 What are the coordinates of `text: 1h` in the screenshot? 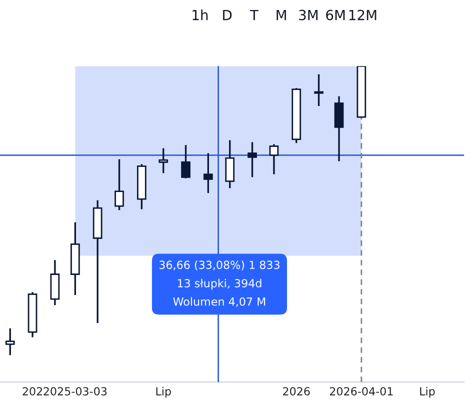 It's located at (200, 15).